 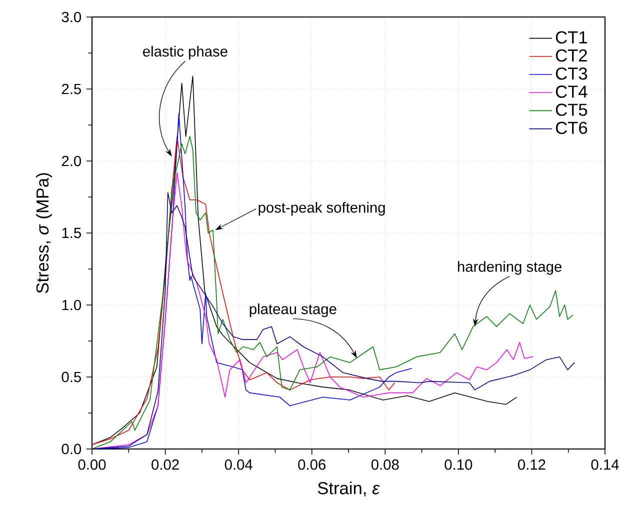 What do you see at coordinates (165, 464) in the screenshot?
I see `x-tick-label: 0.02` at bounding box center [165, 464].